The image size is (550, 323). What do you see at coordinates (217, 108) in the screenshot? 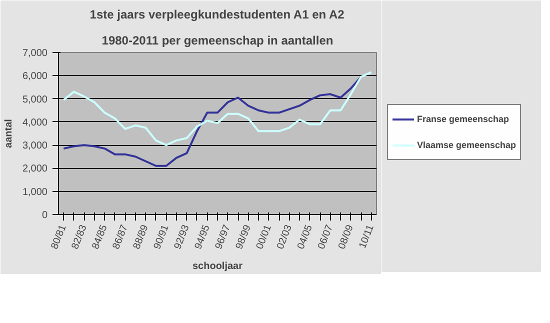
I see `line-series` at bounding box center [217, 108].